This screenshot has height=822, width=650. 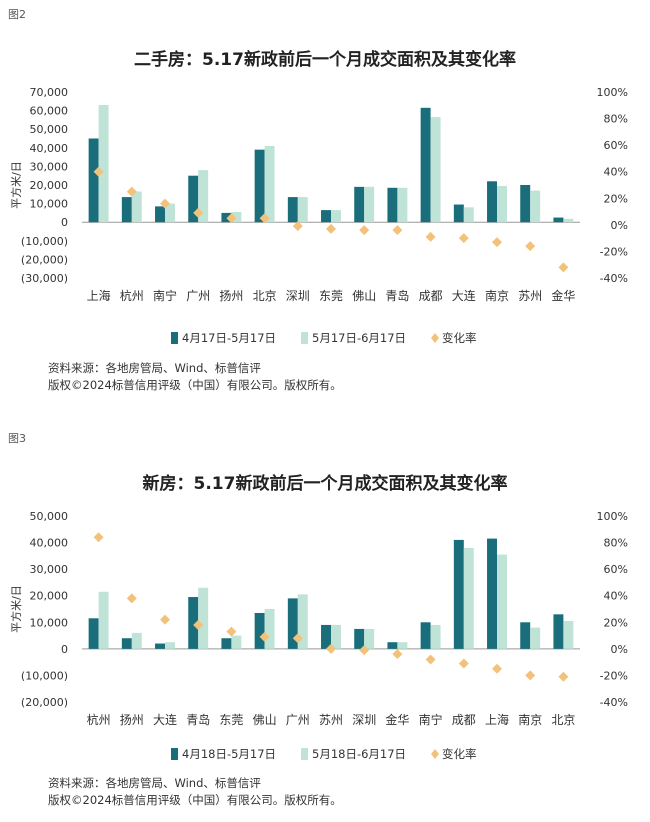 What do you see at coordinates (49, 129) in the screenshot?
I see `y-tick-label: 50,000` at bounding box center [49, 129].